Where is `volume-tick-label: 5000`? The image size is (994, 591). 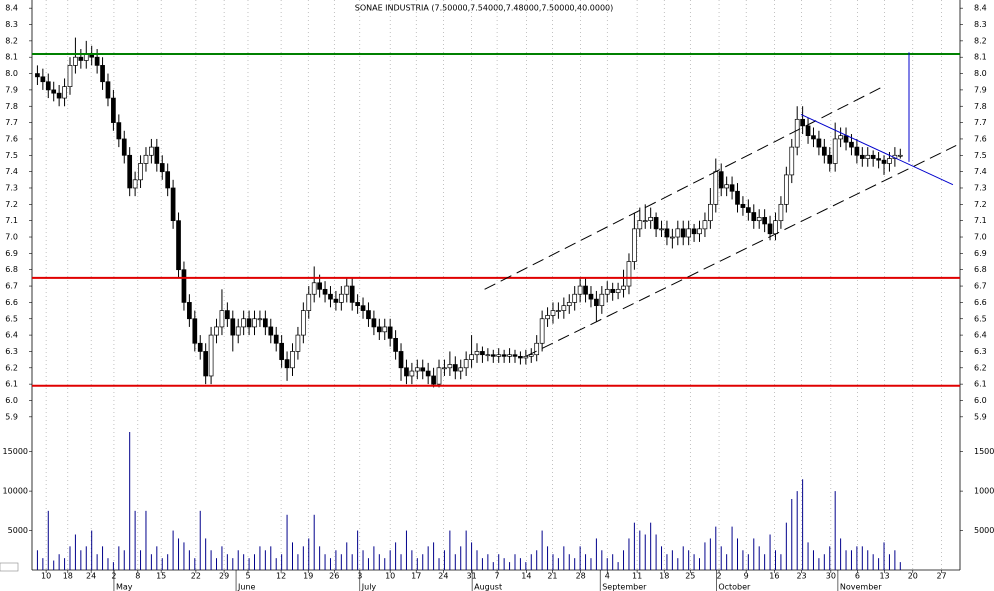 volume-tick-label: 5000 is located at coordinates (18, 530).